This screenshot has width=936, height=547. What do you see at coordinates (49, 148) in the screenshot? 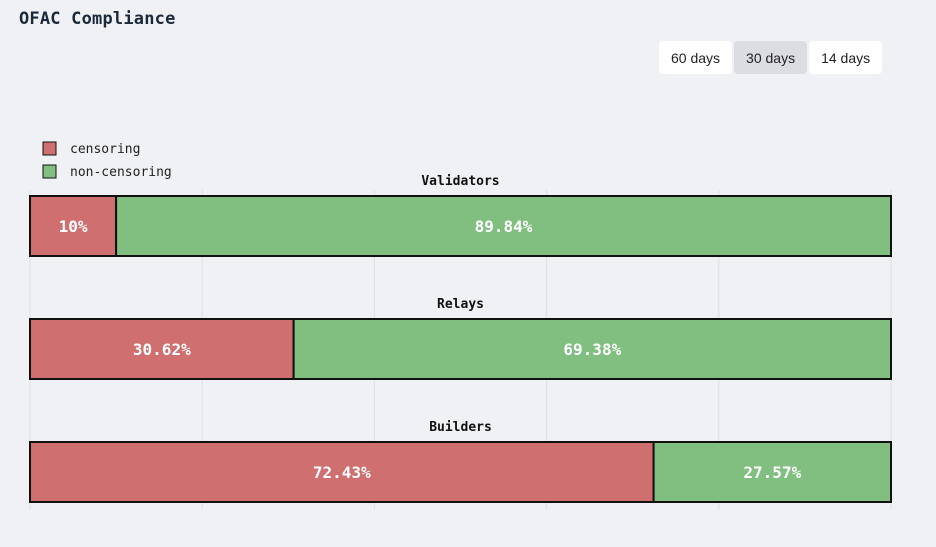
I see `legend-swatch-censoring` at bounding box center [49, 148].